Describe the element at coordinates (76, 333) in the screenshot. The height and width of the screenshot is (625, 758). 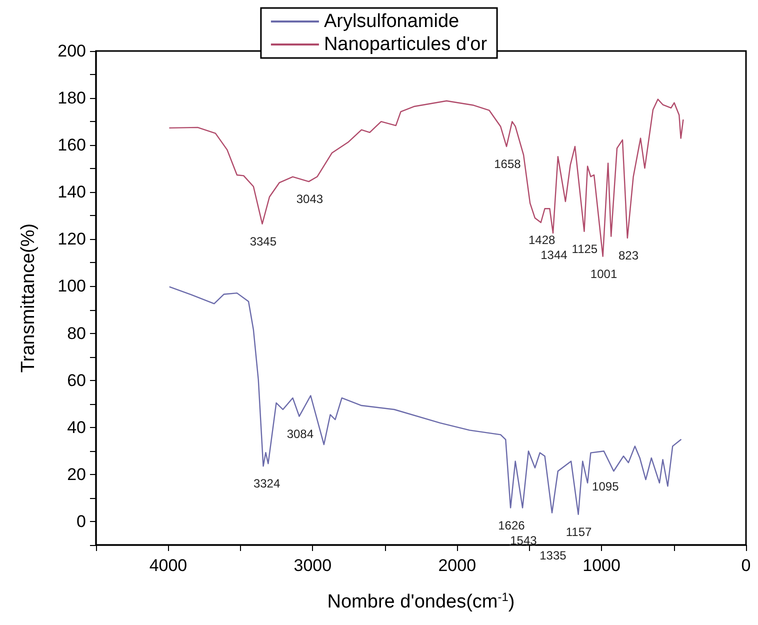
I see `y-tick-label: 80` at that location.